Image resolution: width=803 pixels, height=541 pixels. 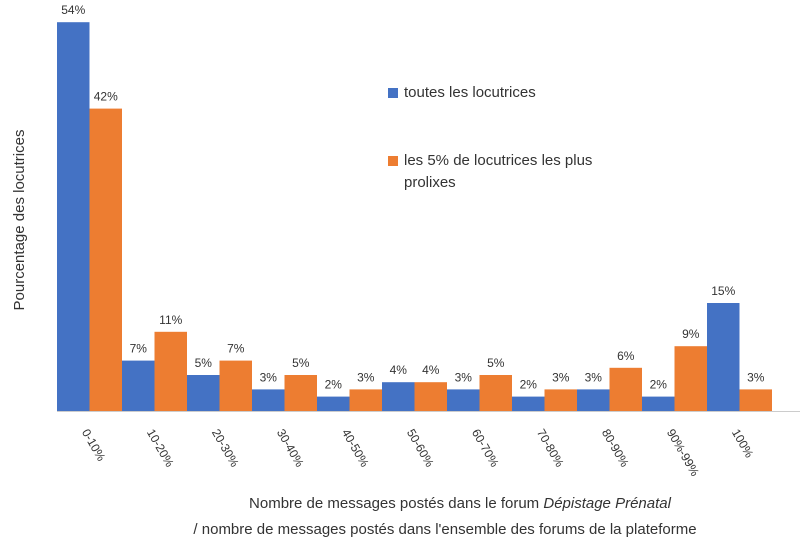 What do you see at coordinates (420, 448) in the screenshot?
I see `x-tick-label: 50-60%` at bounding box center [420, 448].